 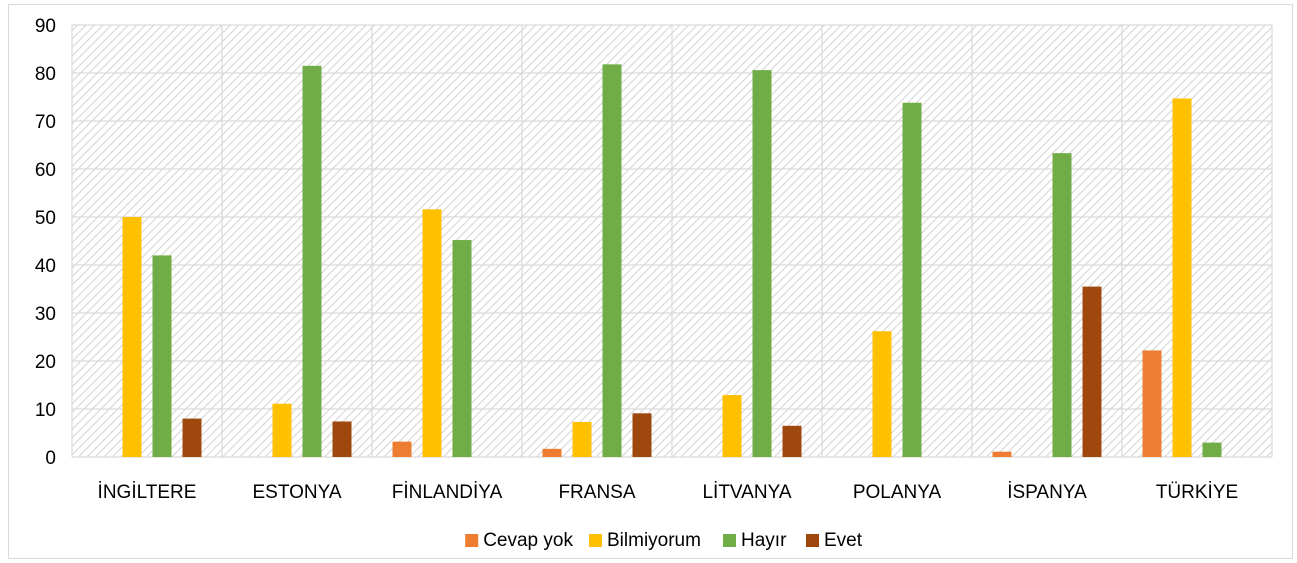 I want to click on legend-label: Bilmiyorum, so click(x=654, y=540).